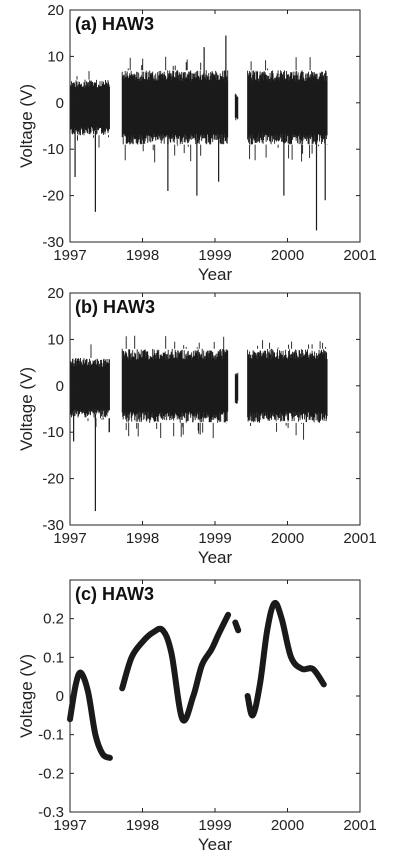 This screenshot has height=860, width=395. Describe the element at coordinates (114, 24) in the screenshot. I see `panel-title: (a) HAW3` at that location.